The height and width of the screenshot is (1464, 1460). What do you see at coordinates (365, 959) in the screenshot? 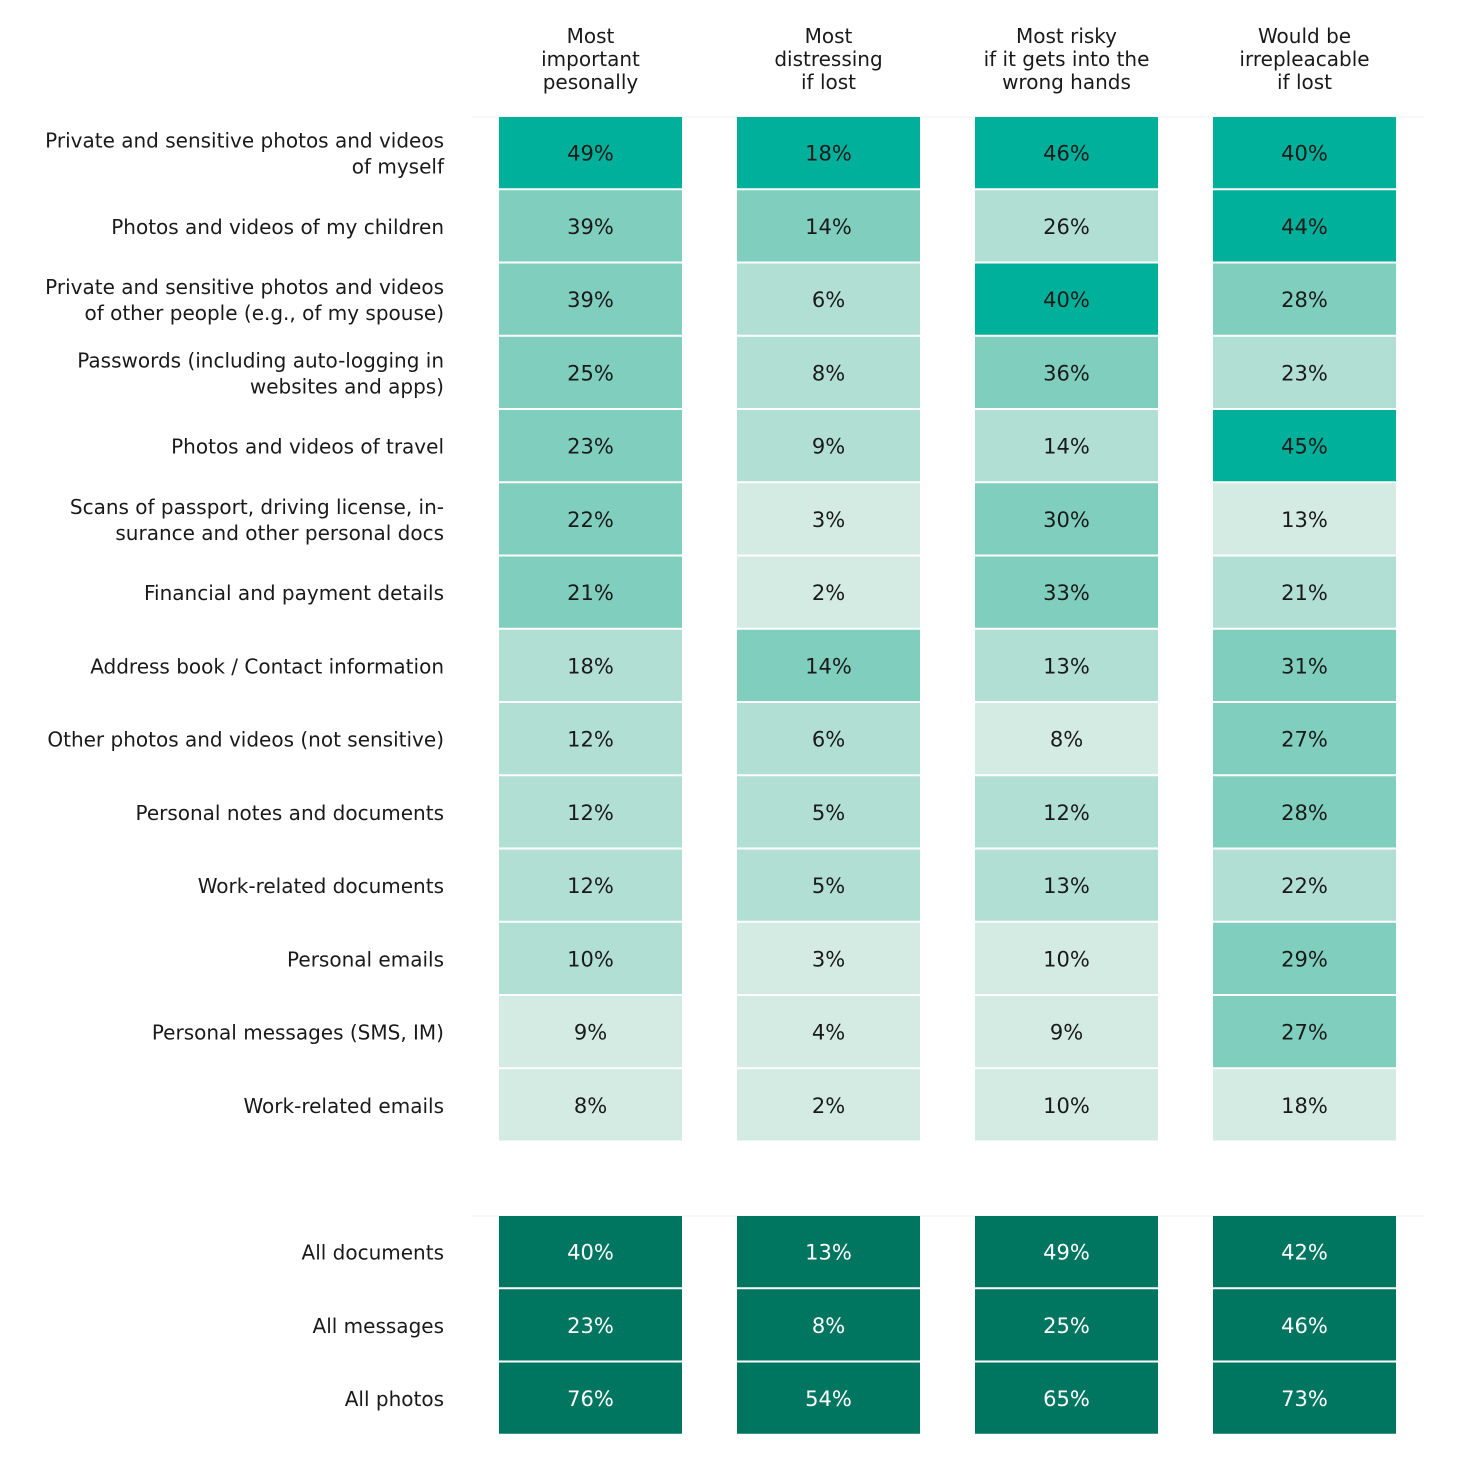
I see `row-label: Personal emails` at bounding box center [365, 959].